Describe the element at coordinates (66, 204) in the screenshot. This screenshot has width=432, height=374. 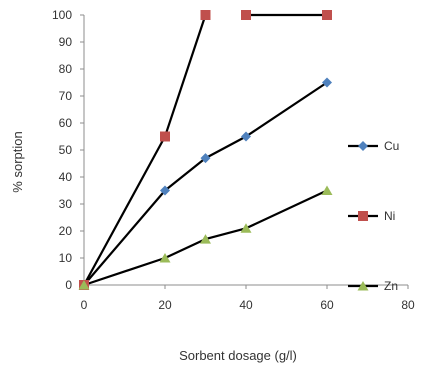
I see `y-tick-label: 30` at that location.